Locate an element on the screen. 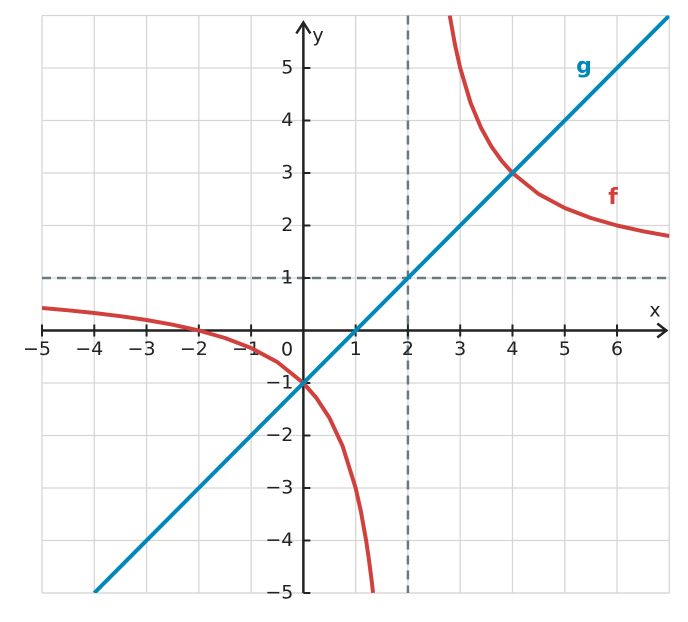  y-tick-label: 5 is located at coordinates (287, 68).